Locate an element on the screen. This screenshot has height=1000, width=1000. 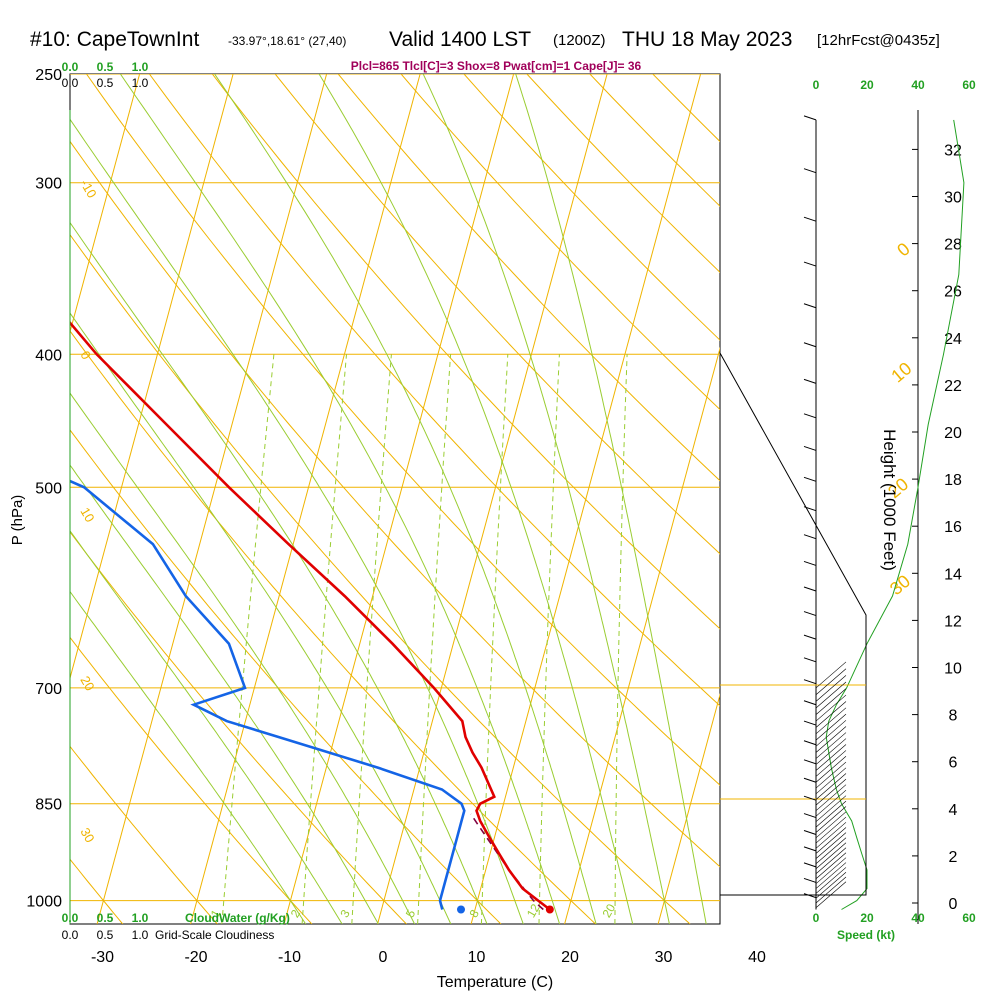
wind-speed-tick-bottom: 0 is located at coordinates (816, 918).